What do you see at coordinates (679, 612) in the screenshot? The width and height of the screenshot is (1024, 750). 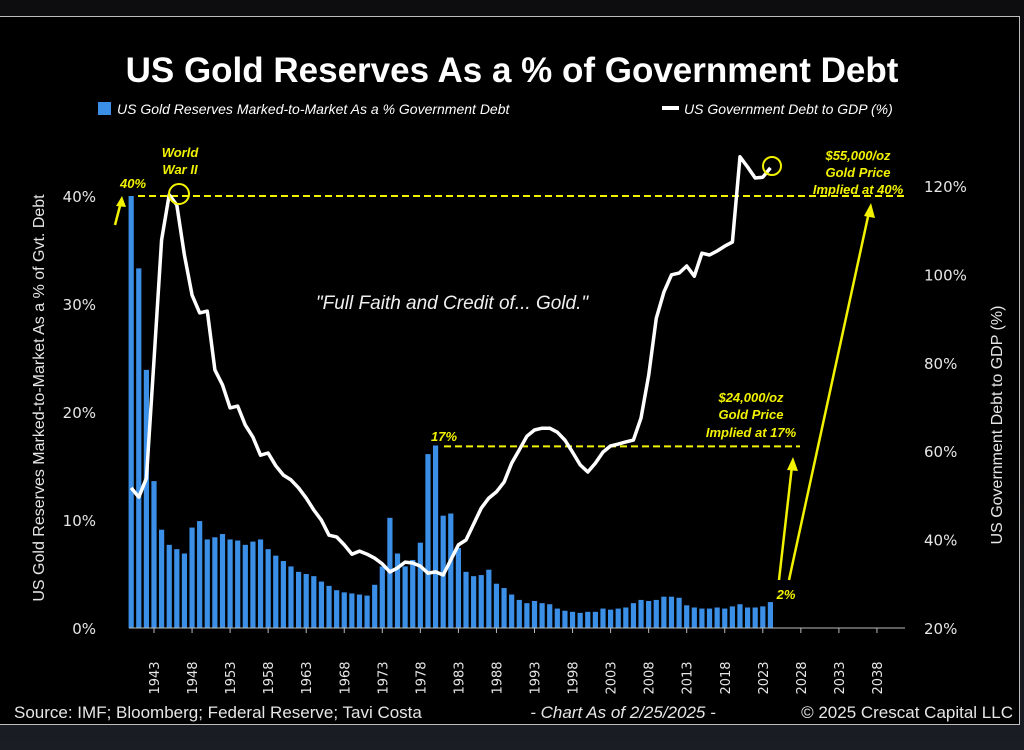 I see `bar-2012` at bounding box center [679, 612].